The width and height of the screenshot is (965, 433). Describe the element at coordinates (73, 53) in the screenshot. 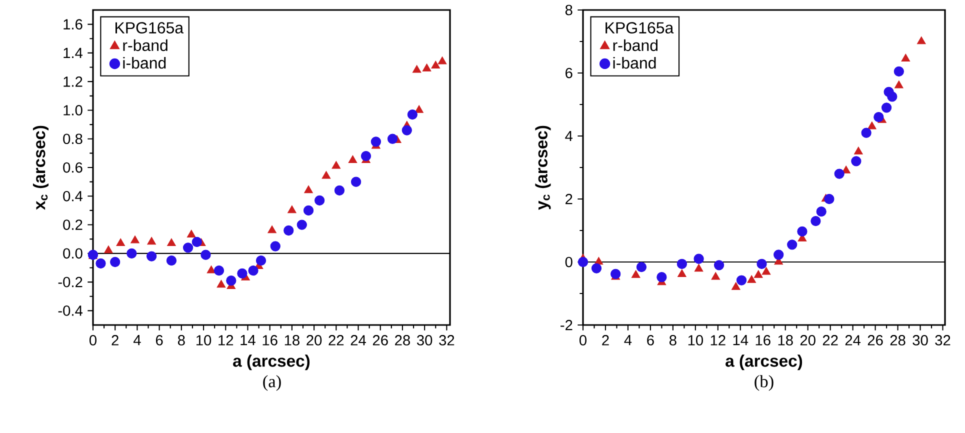

I see `y-tick-label: 1.4` at that location.